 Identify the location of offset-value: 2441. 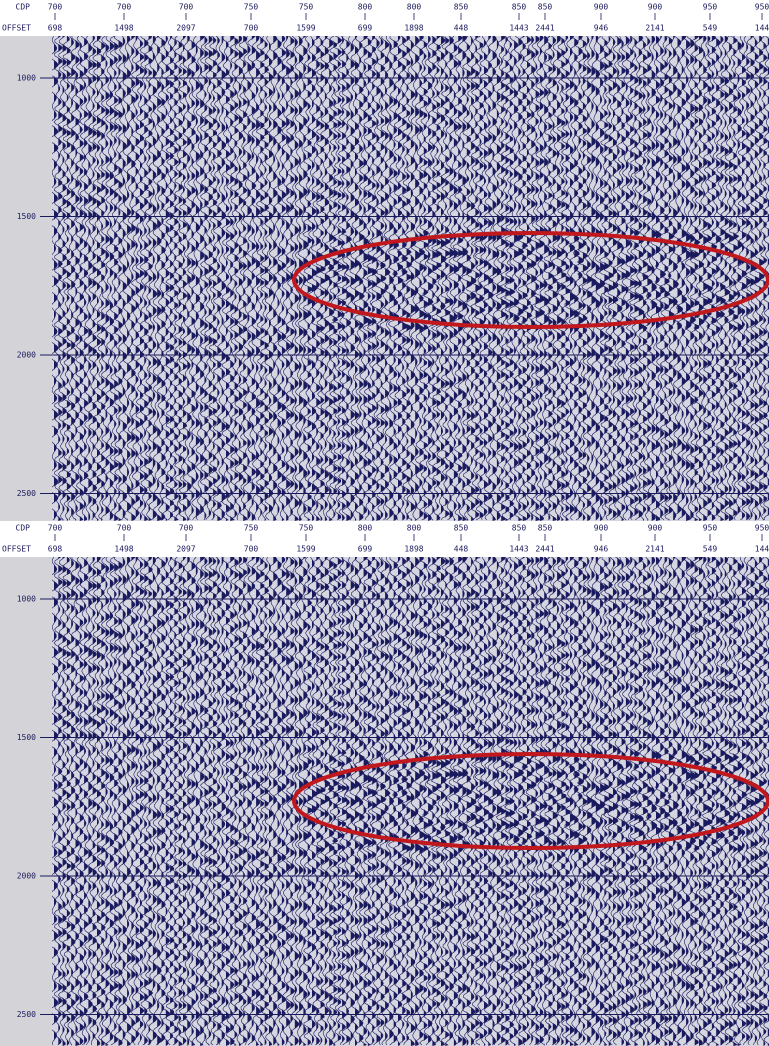
(544, 549).